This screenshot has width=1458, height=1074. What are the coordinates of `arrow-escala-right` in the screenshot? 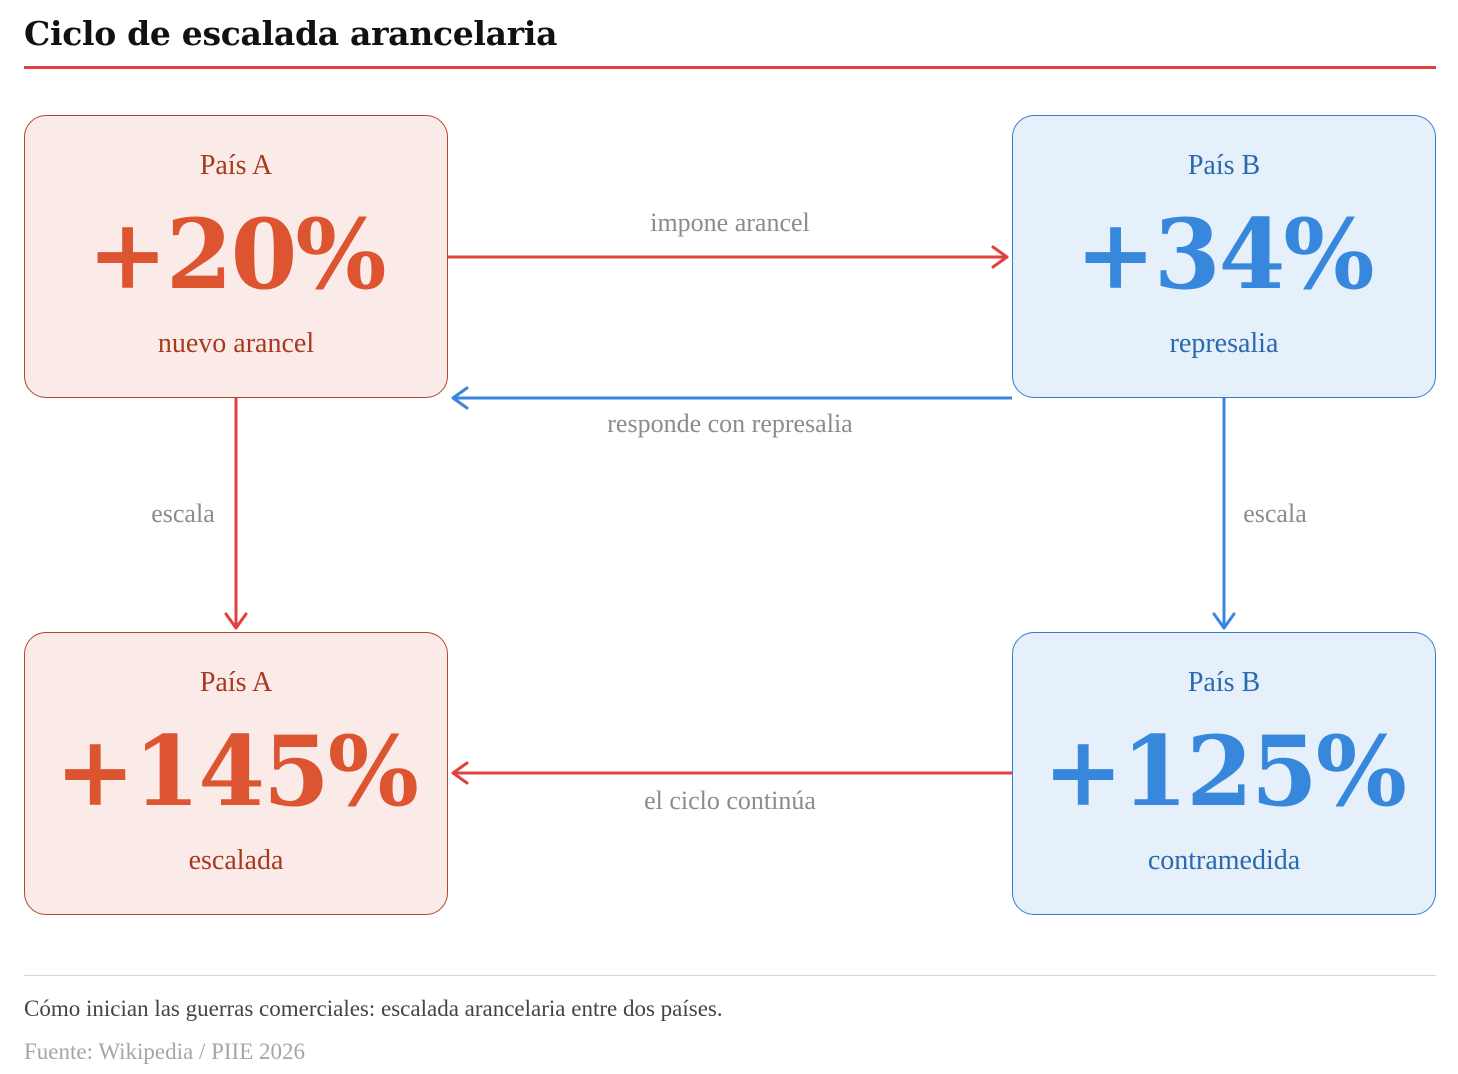 It's located at (1224, 514).